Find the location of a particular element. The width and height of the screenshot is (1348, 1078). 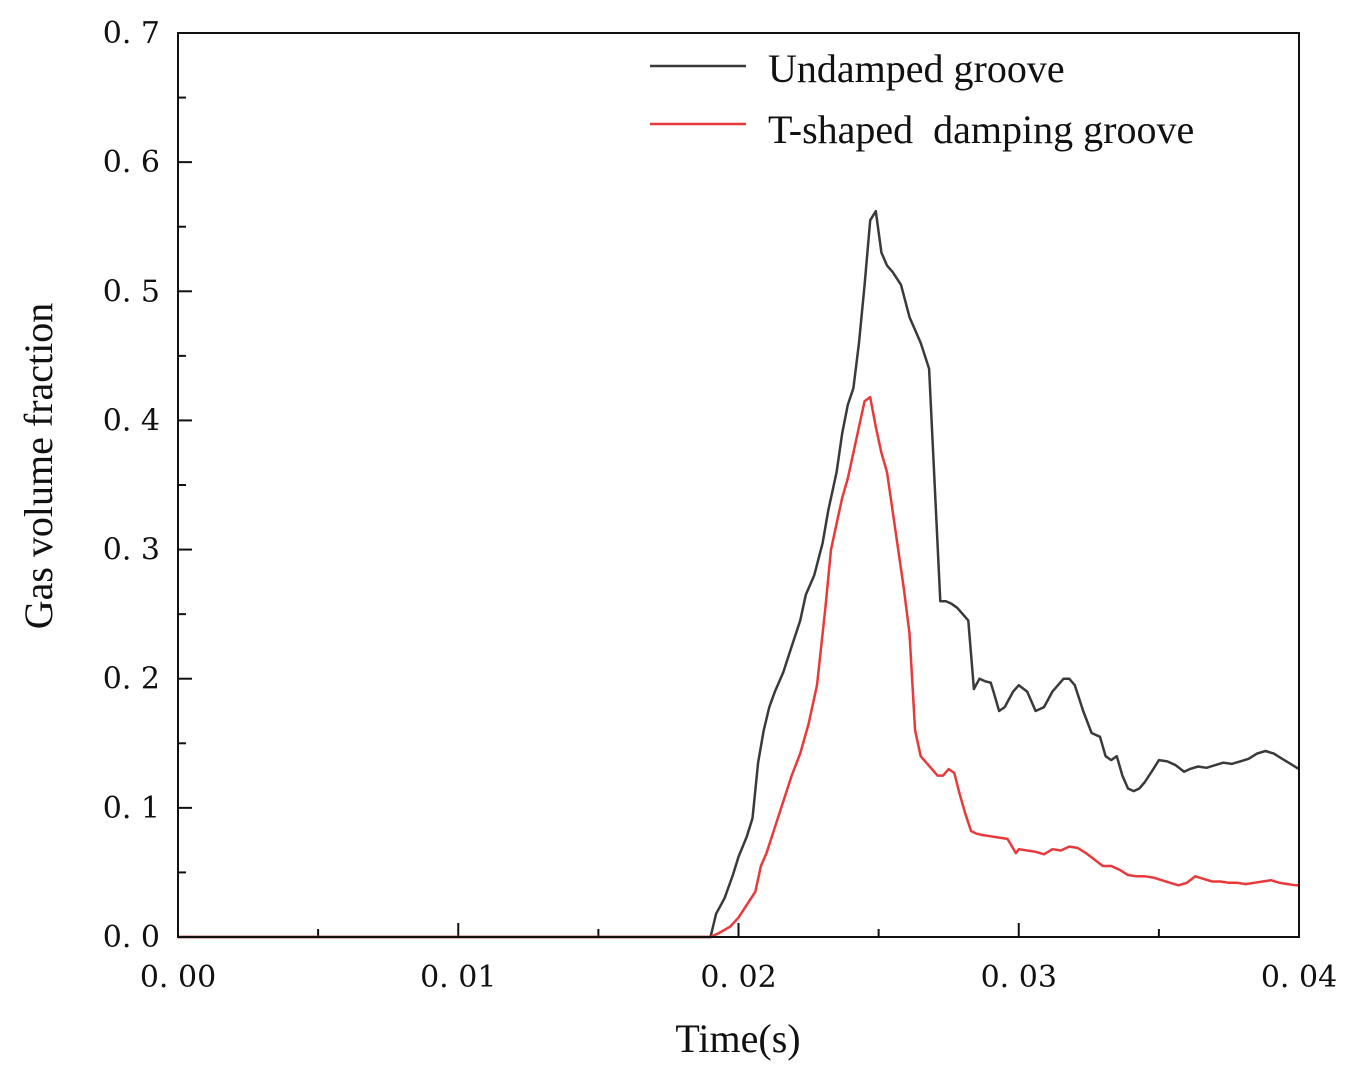

y-axis-title: Gas volume fraction is located at coordinates (38, 466).